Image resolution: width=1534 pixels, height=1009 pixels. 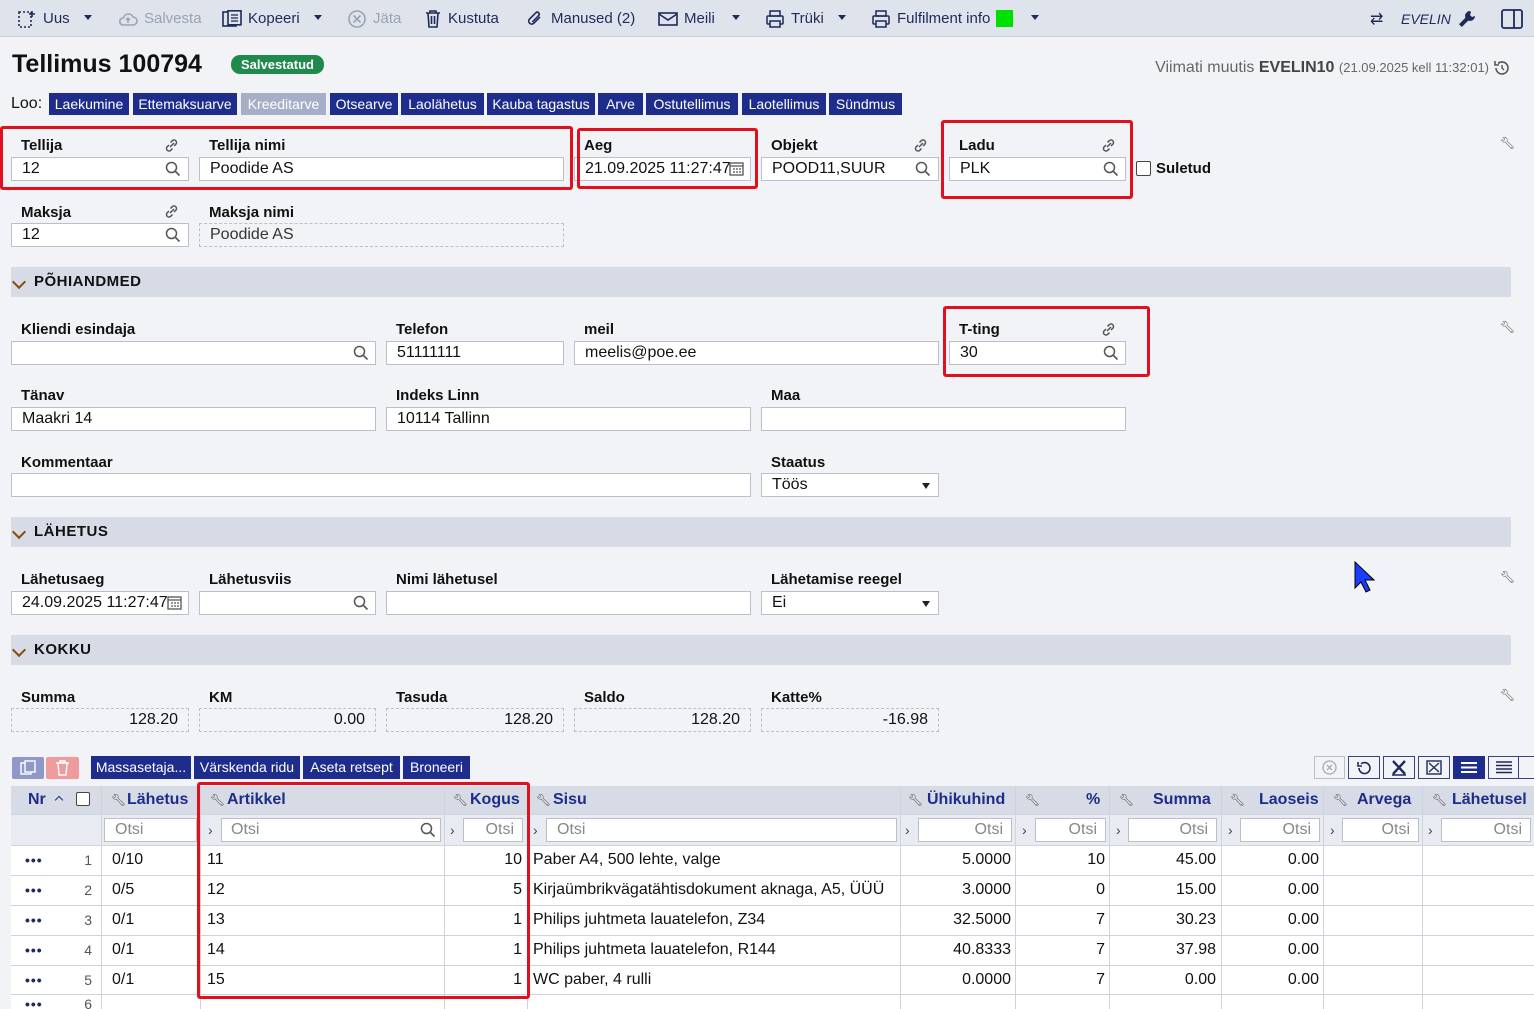 I want to click on cell-lahetus: 0/10, so click(x=128, y=859).